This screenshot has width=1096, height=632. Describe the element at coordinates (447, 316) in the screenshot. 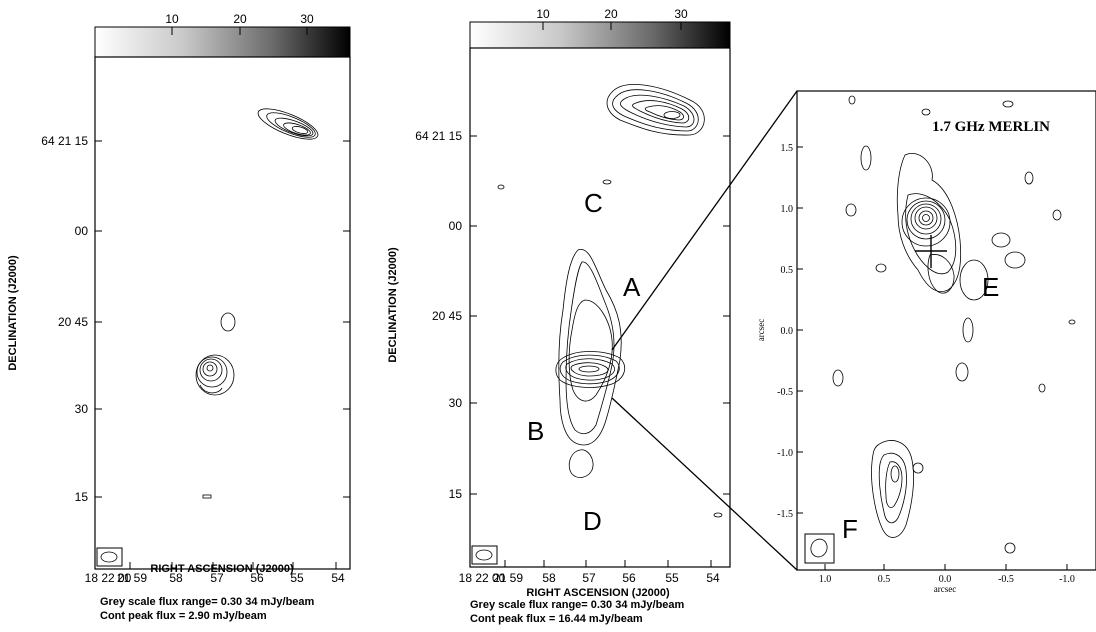

I see `mid-ytick: 20 45` at that location.